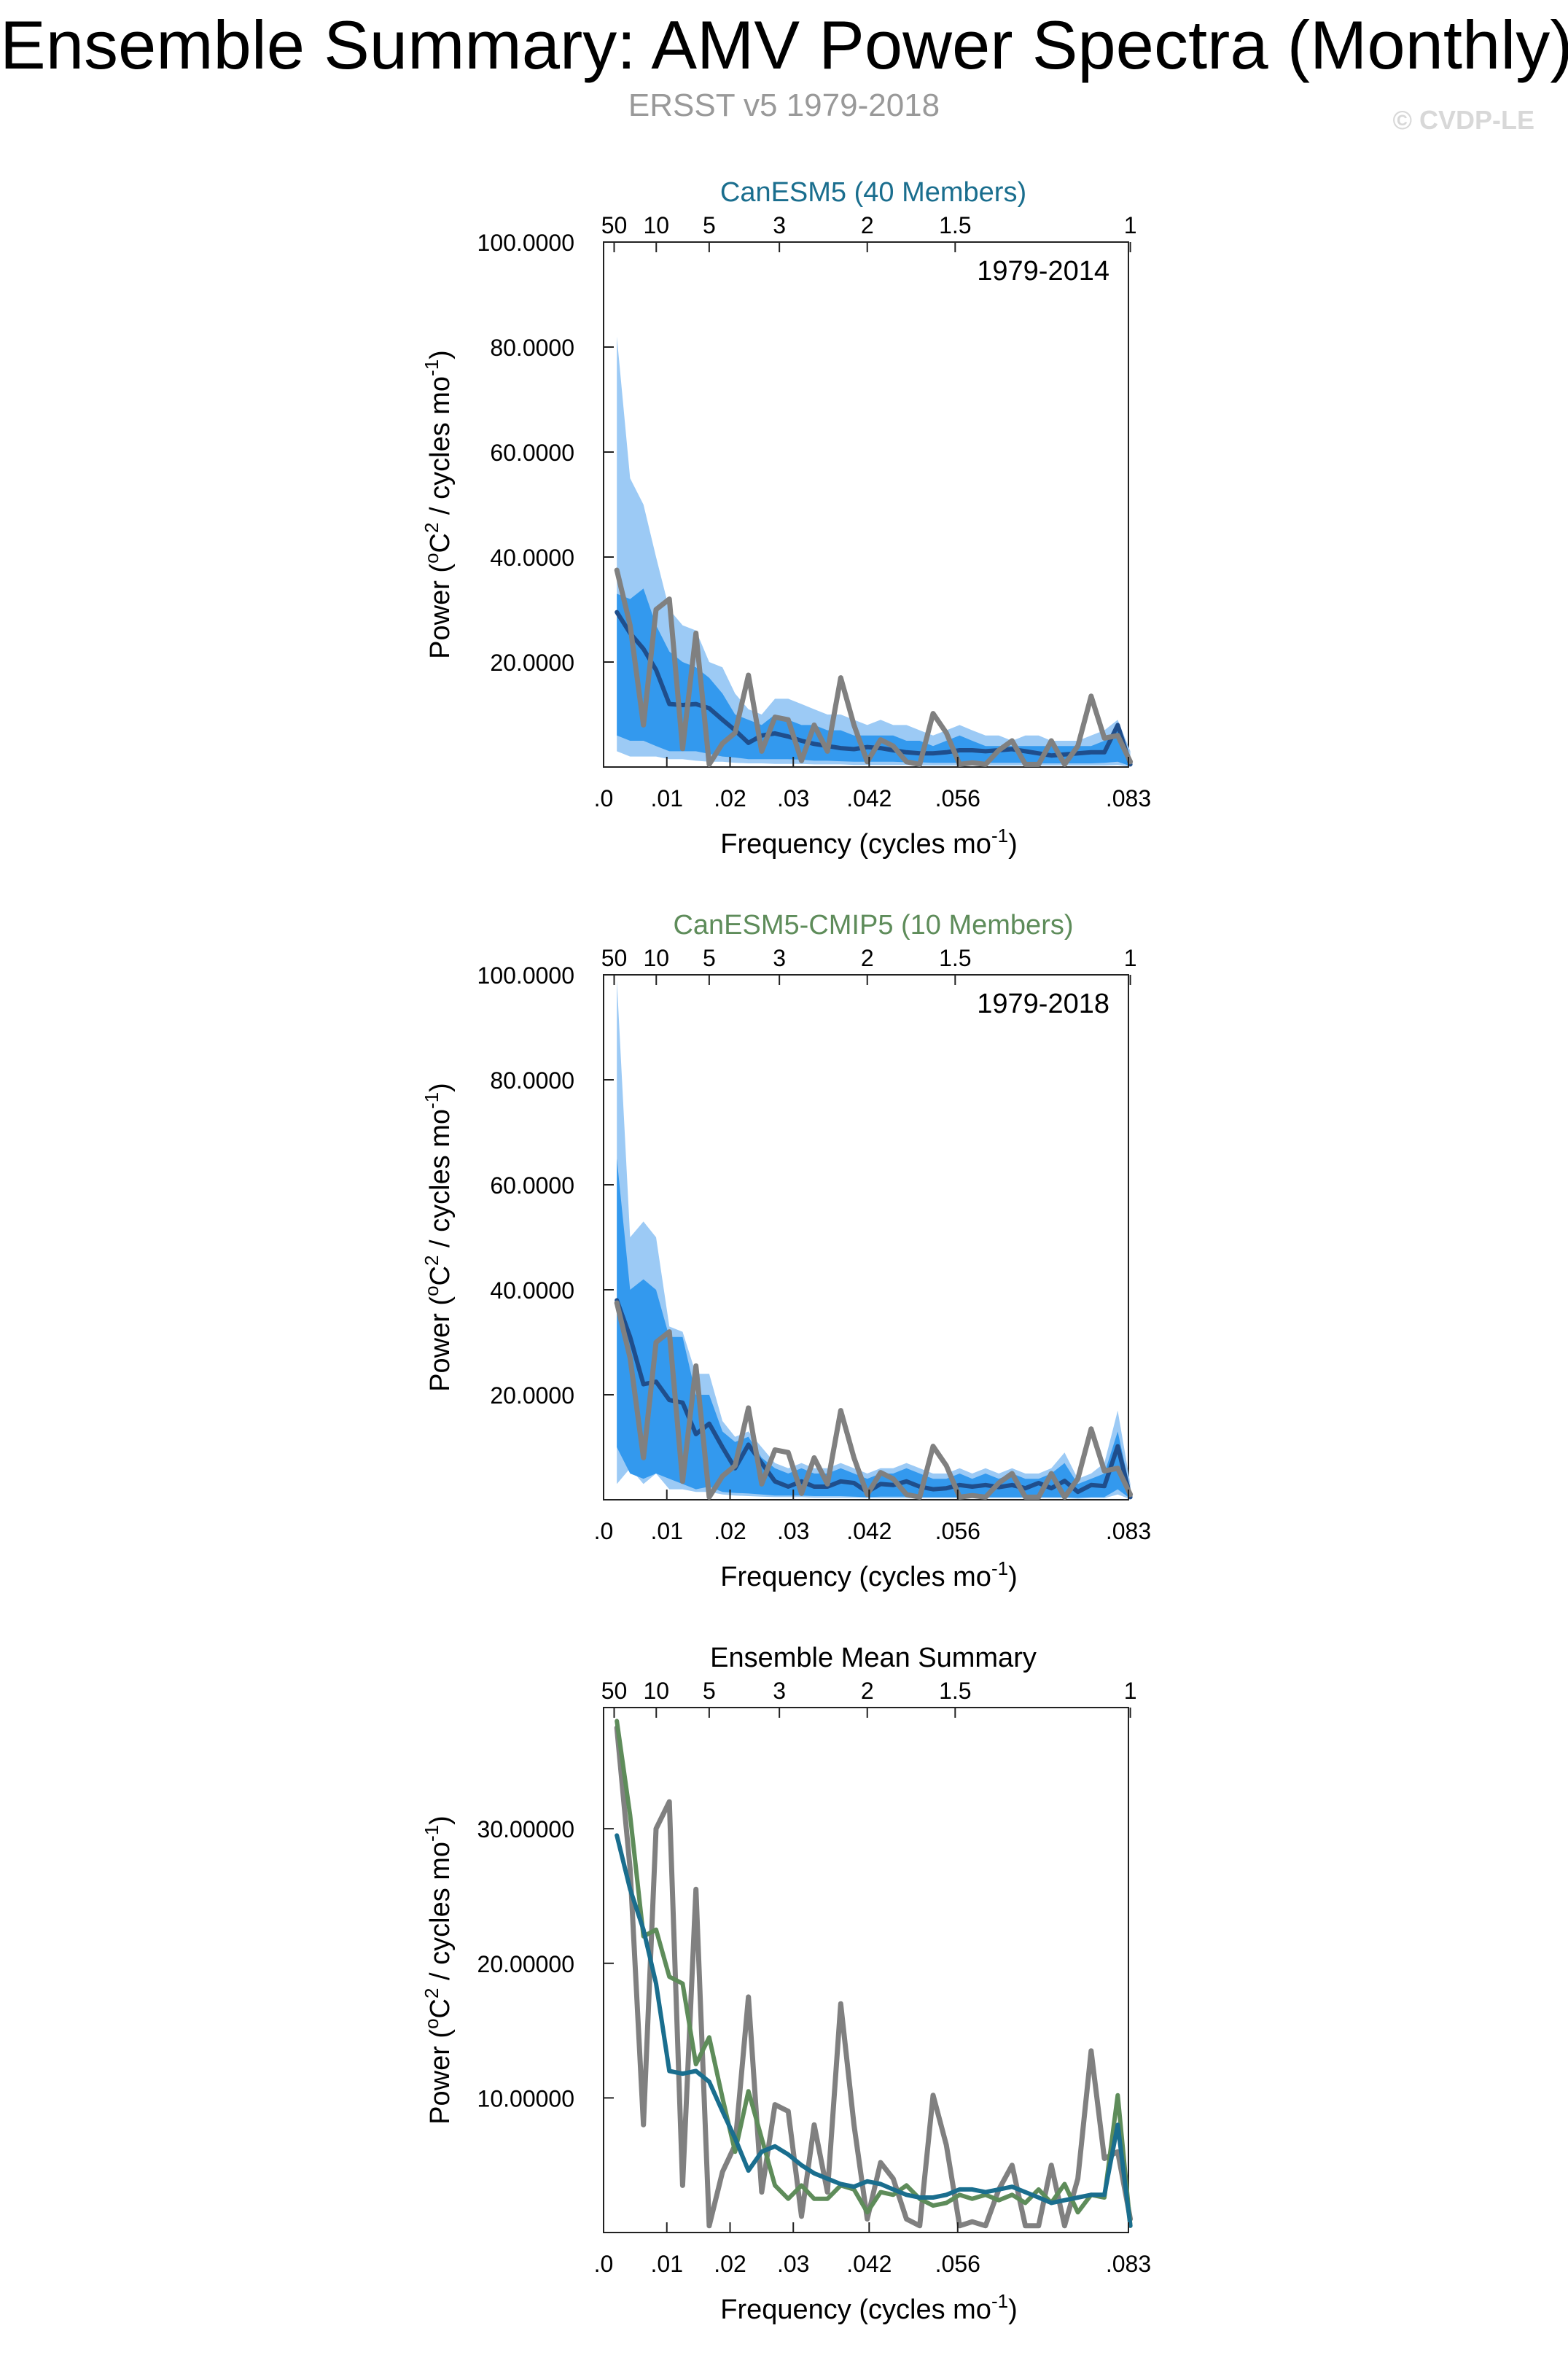 The image size is (1568, 2355). I want to click on y-tick-label: 100.0000, so click(526, 243).